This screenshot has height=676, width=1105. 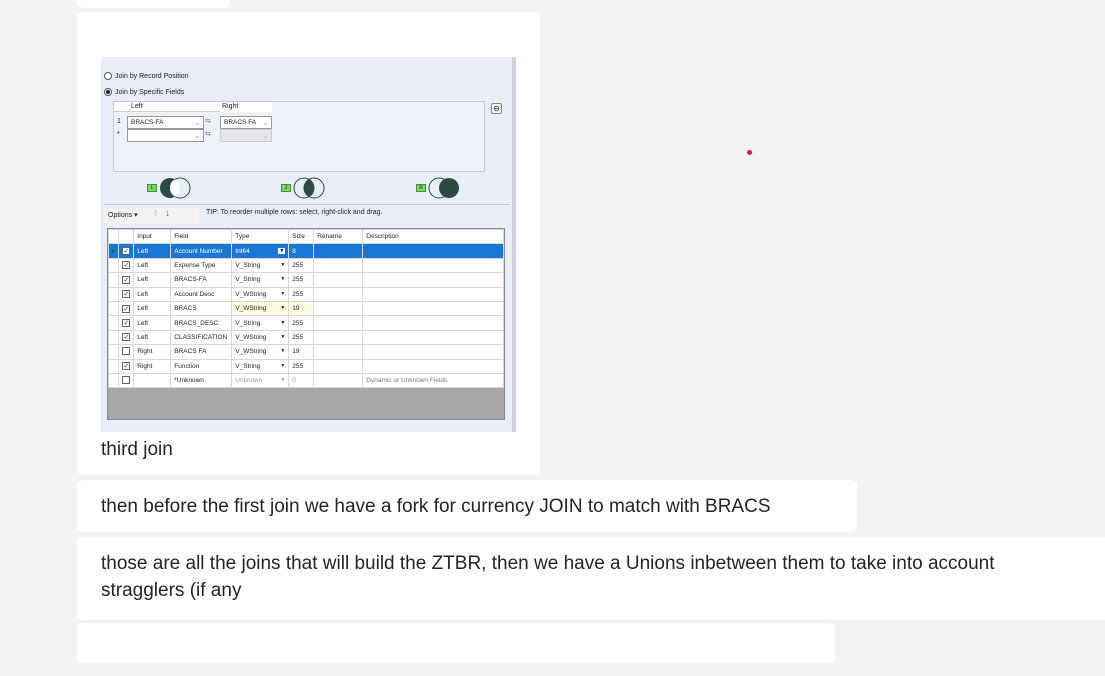 What do you see at coordinates (169, 188) in the screenshot?
I see `left-join-output-icon: L` at bounding box center [169, 188].